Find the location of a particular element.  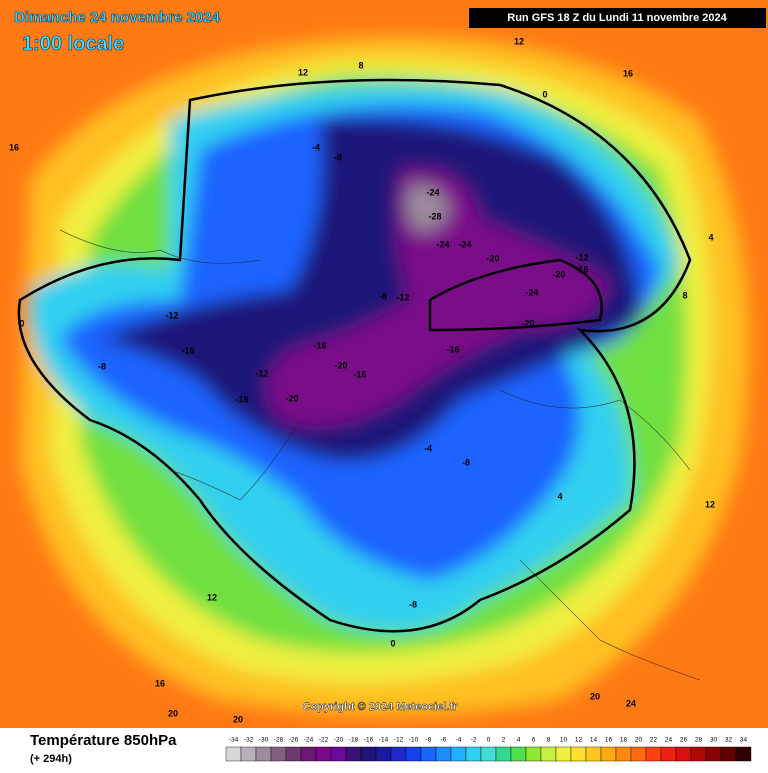

legend-label: 0 is located at coordinates (489, 740).